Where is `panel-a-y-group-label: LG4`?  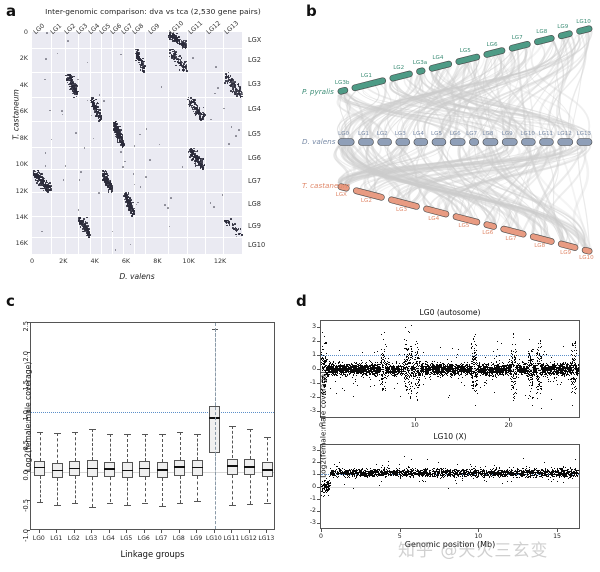 panel-a-y-group-label: LG4 is located at coordinates (254, 108).